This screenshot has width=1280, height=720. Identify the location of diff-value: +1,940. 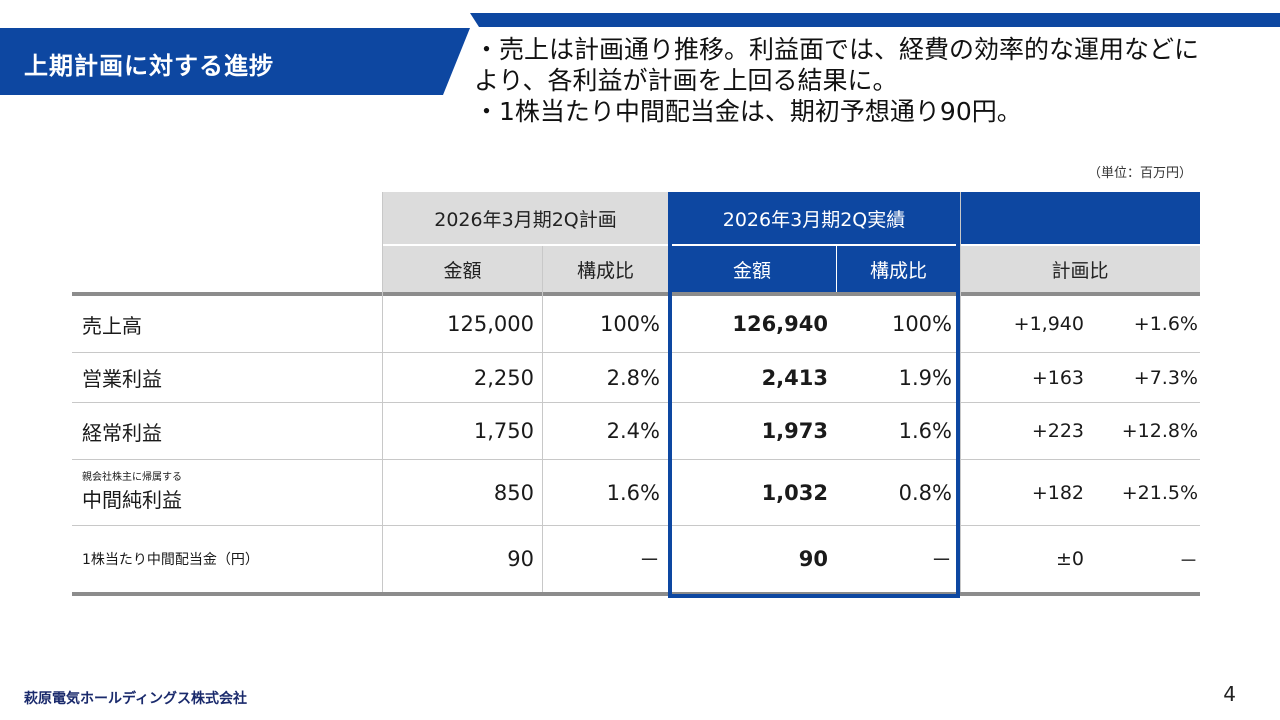
(1048, 324).